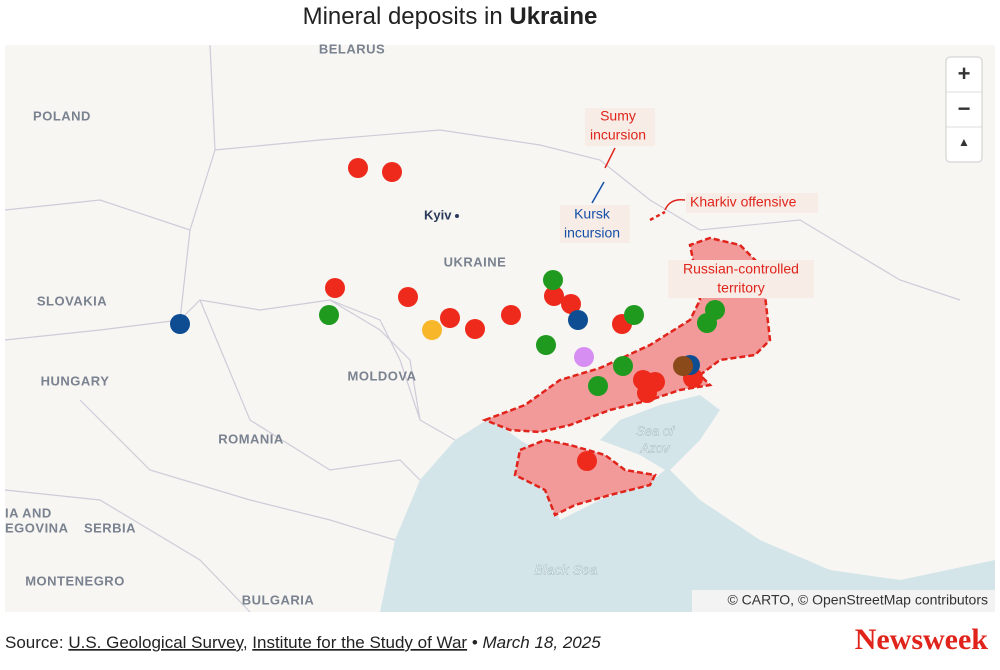 This screenshot has height=670, width=1000. I want to click on annotation: Kursk, so click(592, 214).